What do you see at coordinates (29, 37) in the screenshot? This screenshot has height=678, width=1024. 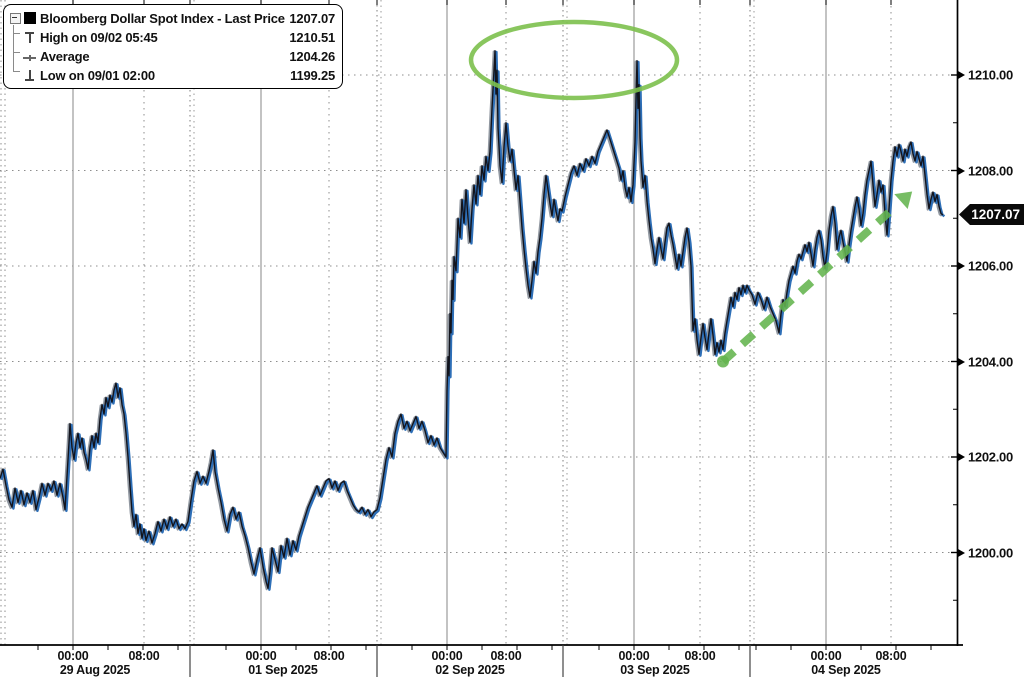 I see `high-marker-icon` at bounding box center [29, 37].